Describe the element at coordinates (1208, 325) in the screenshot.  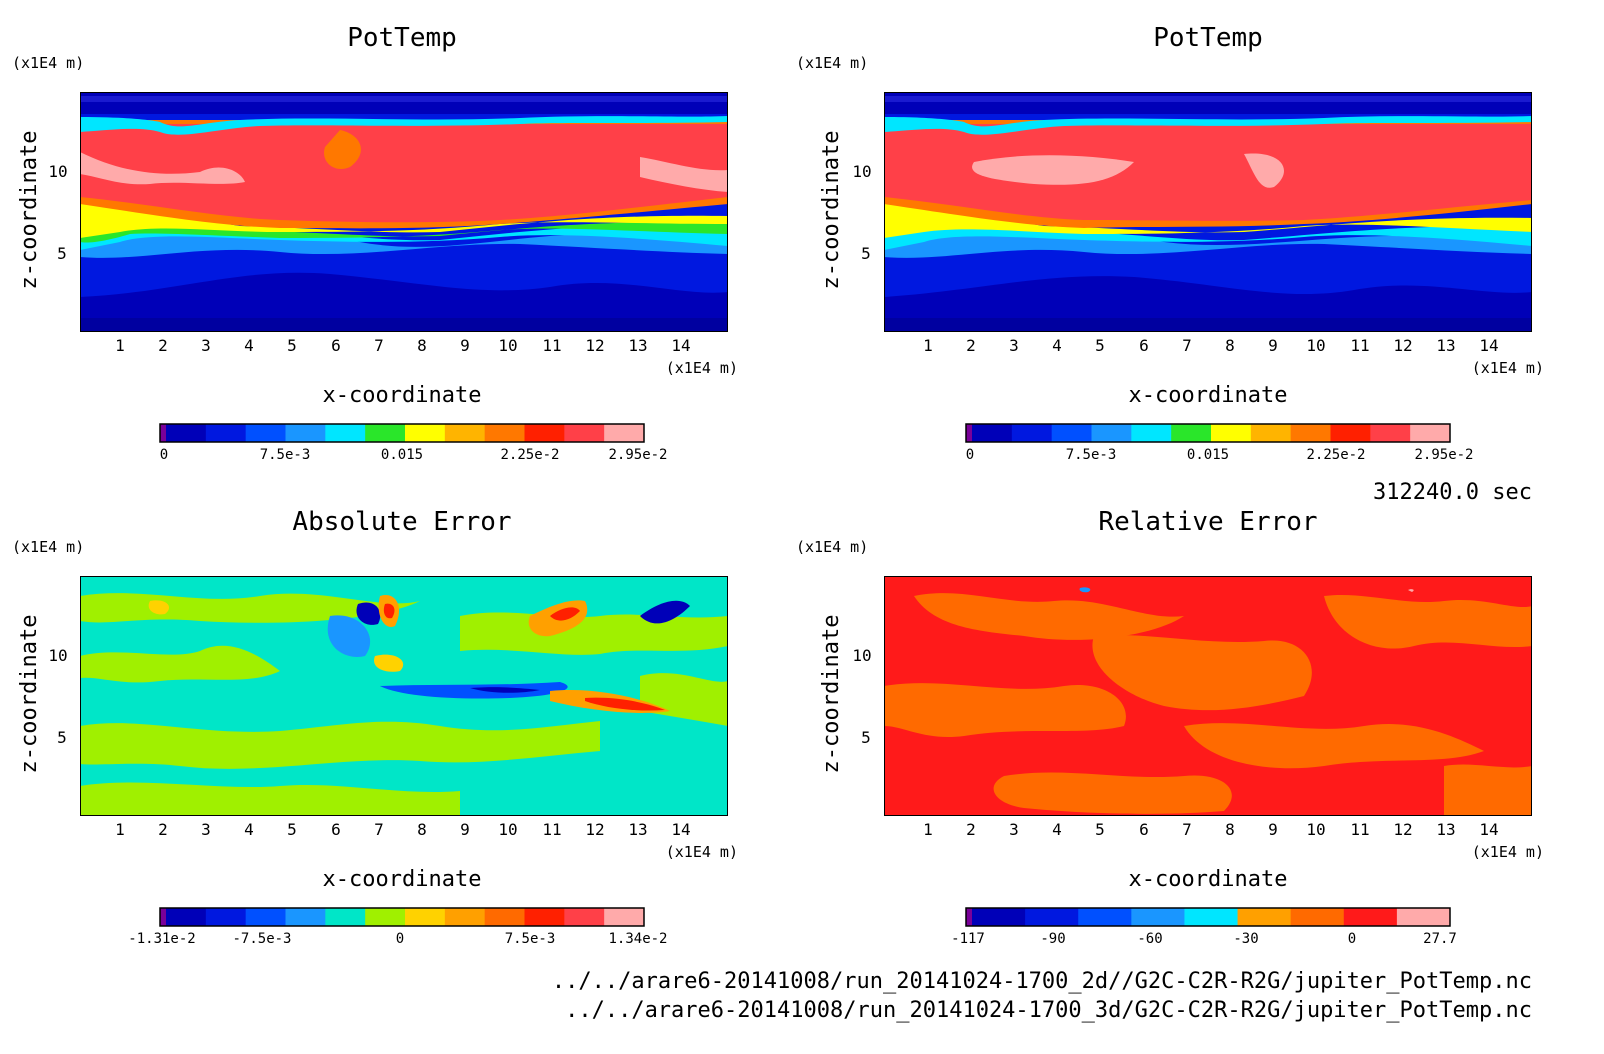
I see `bottom-layer` at that location.